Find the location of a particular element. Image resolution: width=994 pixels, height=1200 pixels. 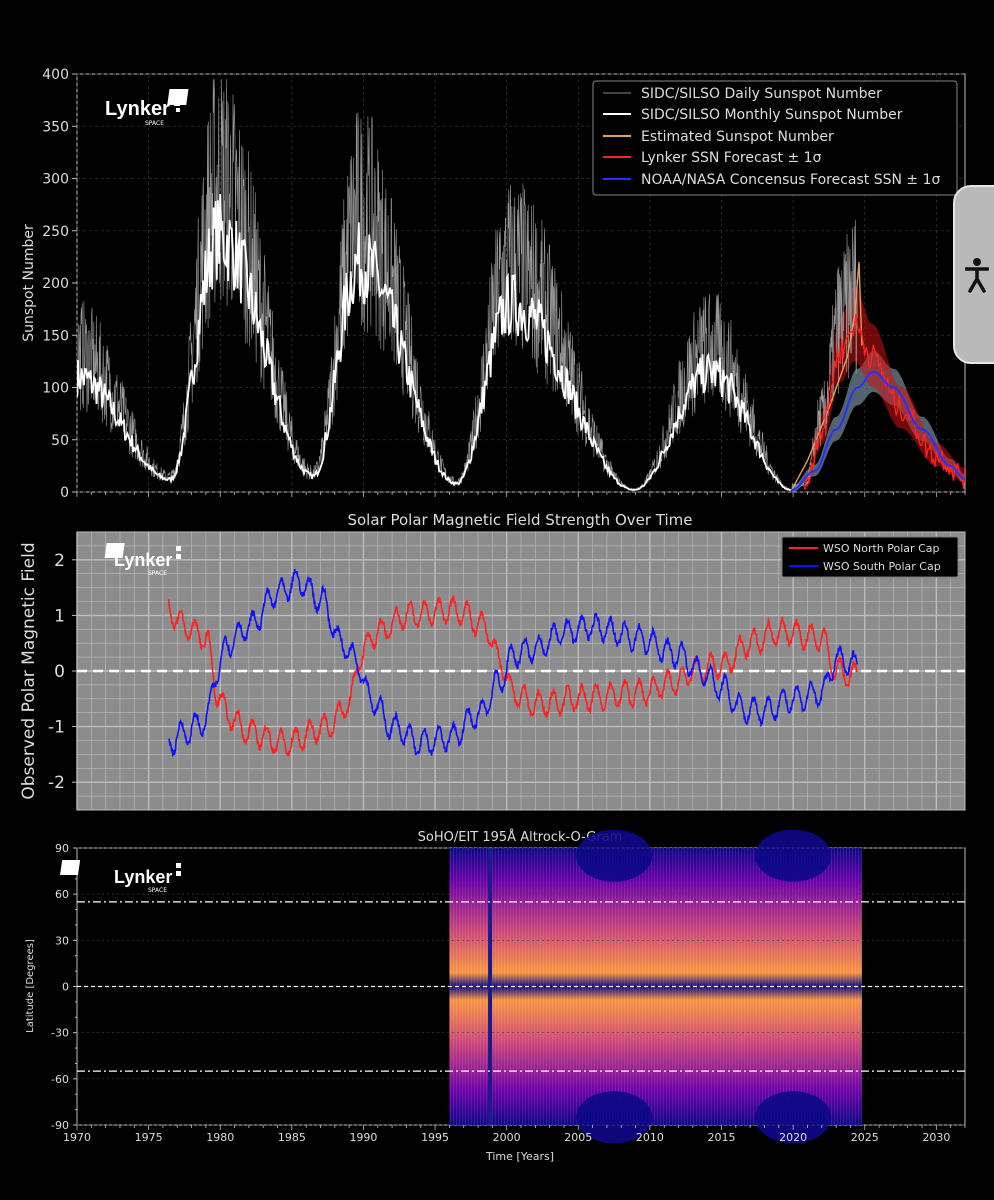

sunspot-legend-box is located at coordinates (775, 138).